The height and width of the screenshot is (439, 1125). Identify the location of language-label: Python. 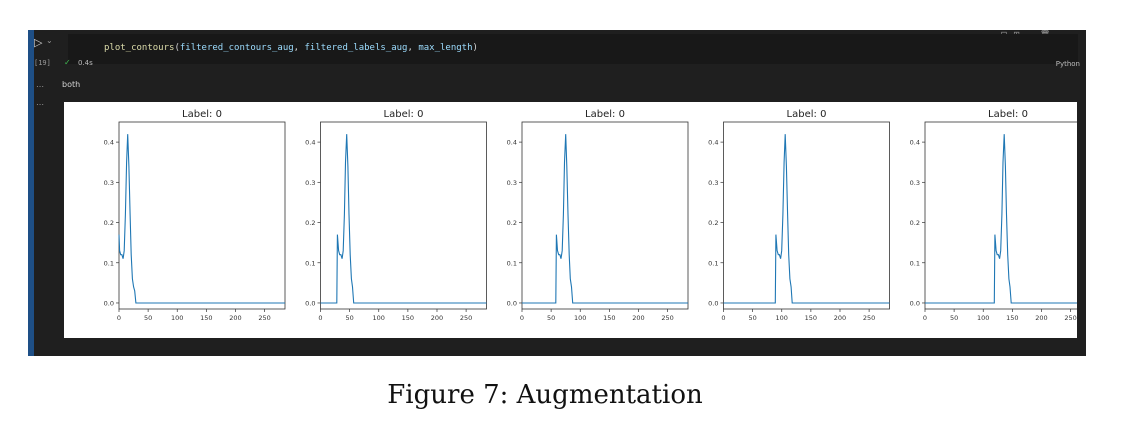
(1067, 64).